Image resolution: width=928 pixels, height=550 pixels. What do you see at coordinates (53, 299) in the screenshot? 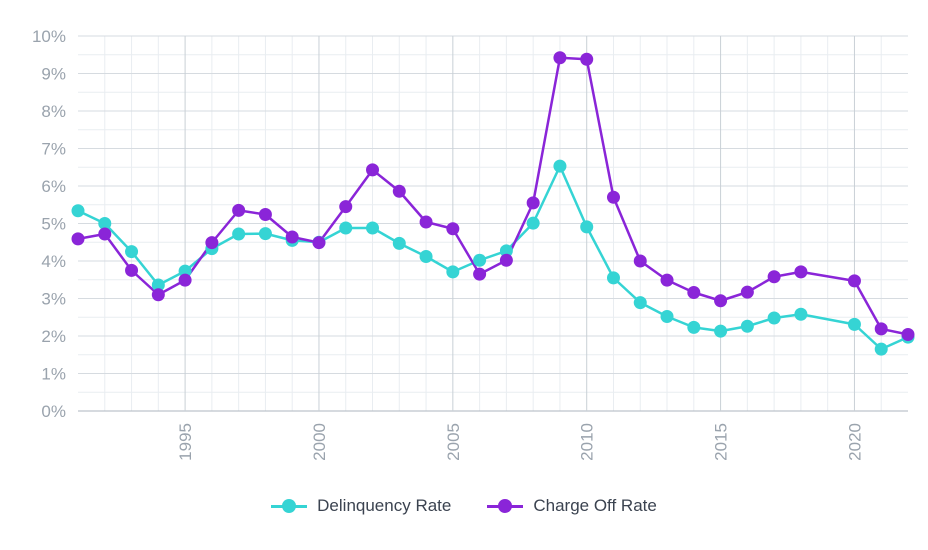
I see `y-tick-label: 3%` at bounding box center [53, 299].